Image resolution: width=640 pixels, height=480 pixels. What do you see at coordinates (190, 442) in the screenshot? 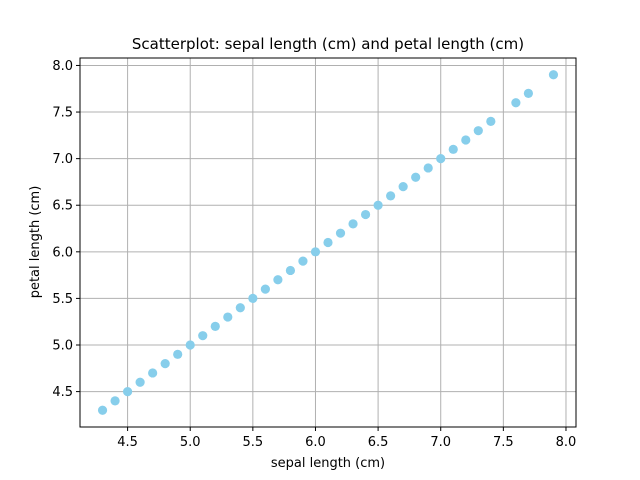
I see `x-tick-label: 5.0` at bounding box center [190, 442].